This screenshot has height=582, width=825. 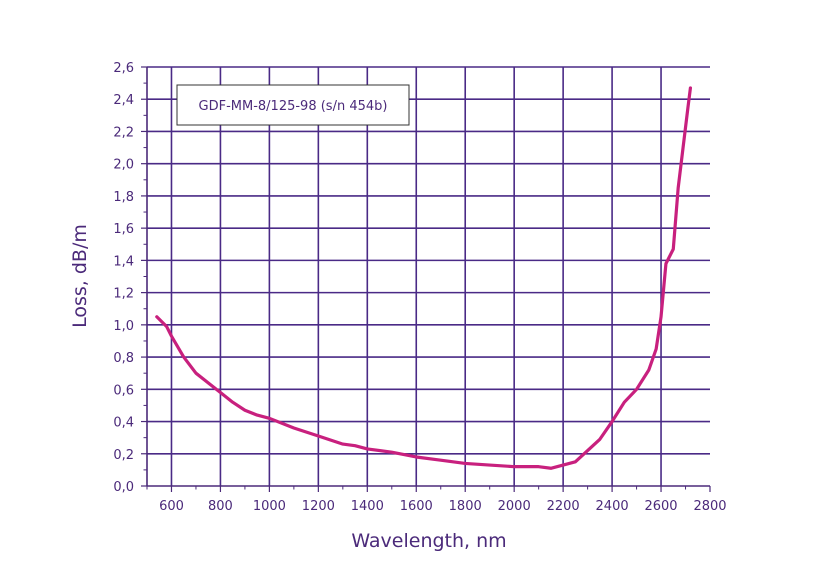 I want to click on x-tick-label: 600, so click(x=171, y=506).